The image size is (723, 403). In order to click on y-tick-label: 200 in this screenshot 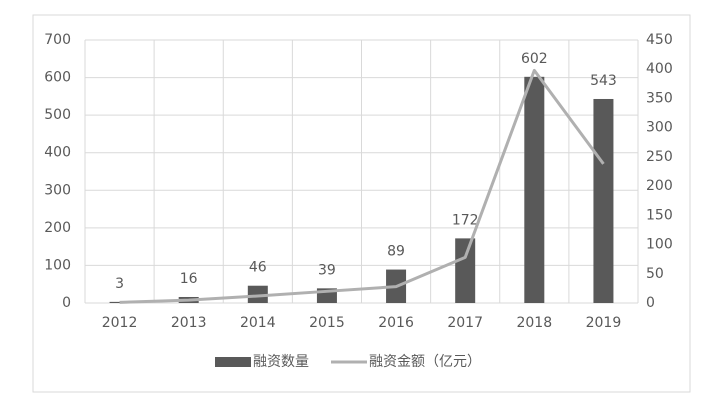, I will do `click(57, 228)`.